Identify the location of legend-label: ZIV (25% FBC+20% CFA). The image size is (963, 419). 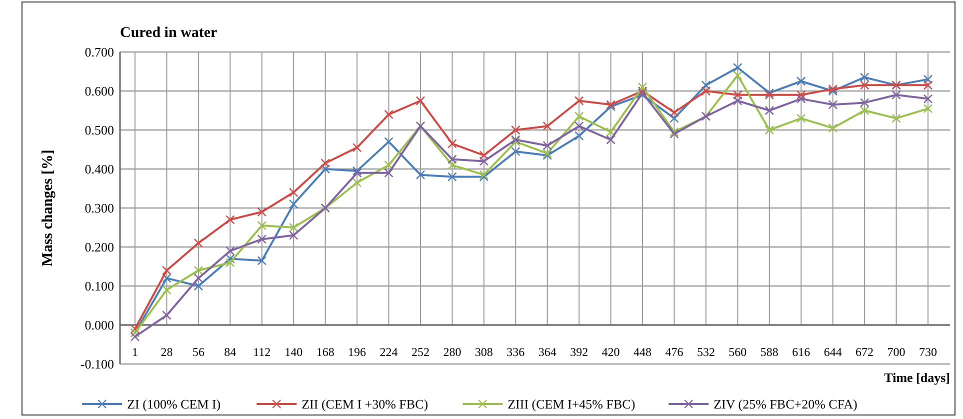
(786, 404).